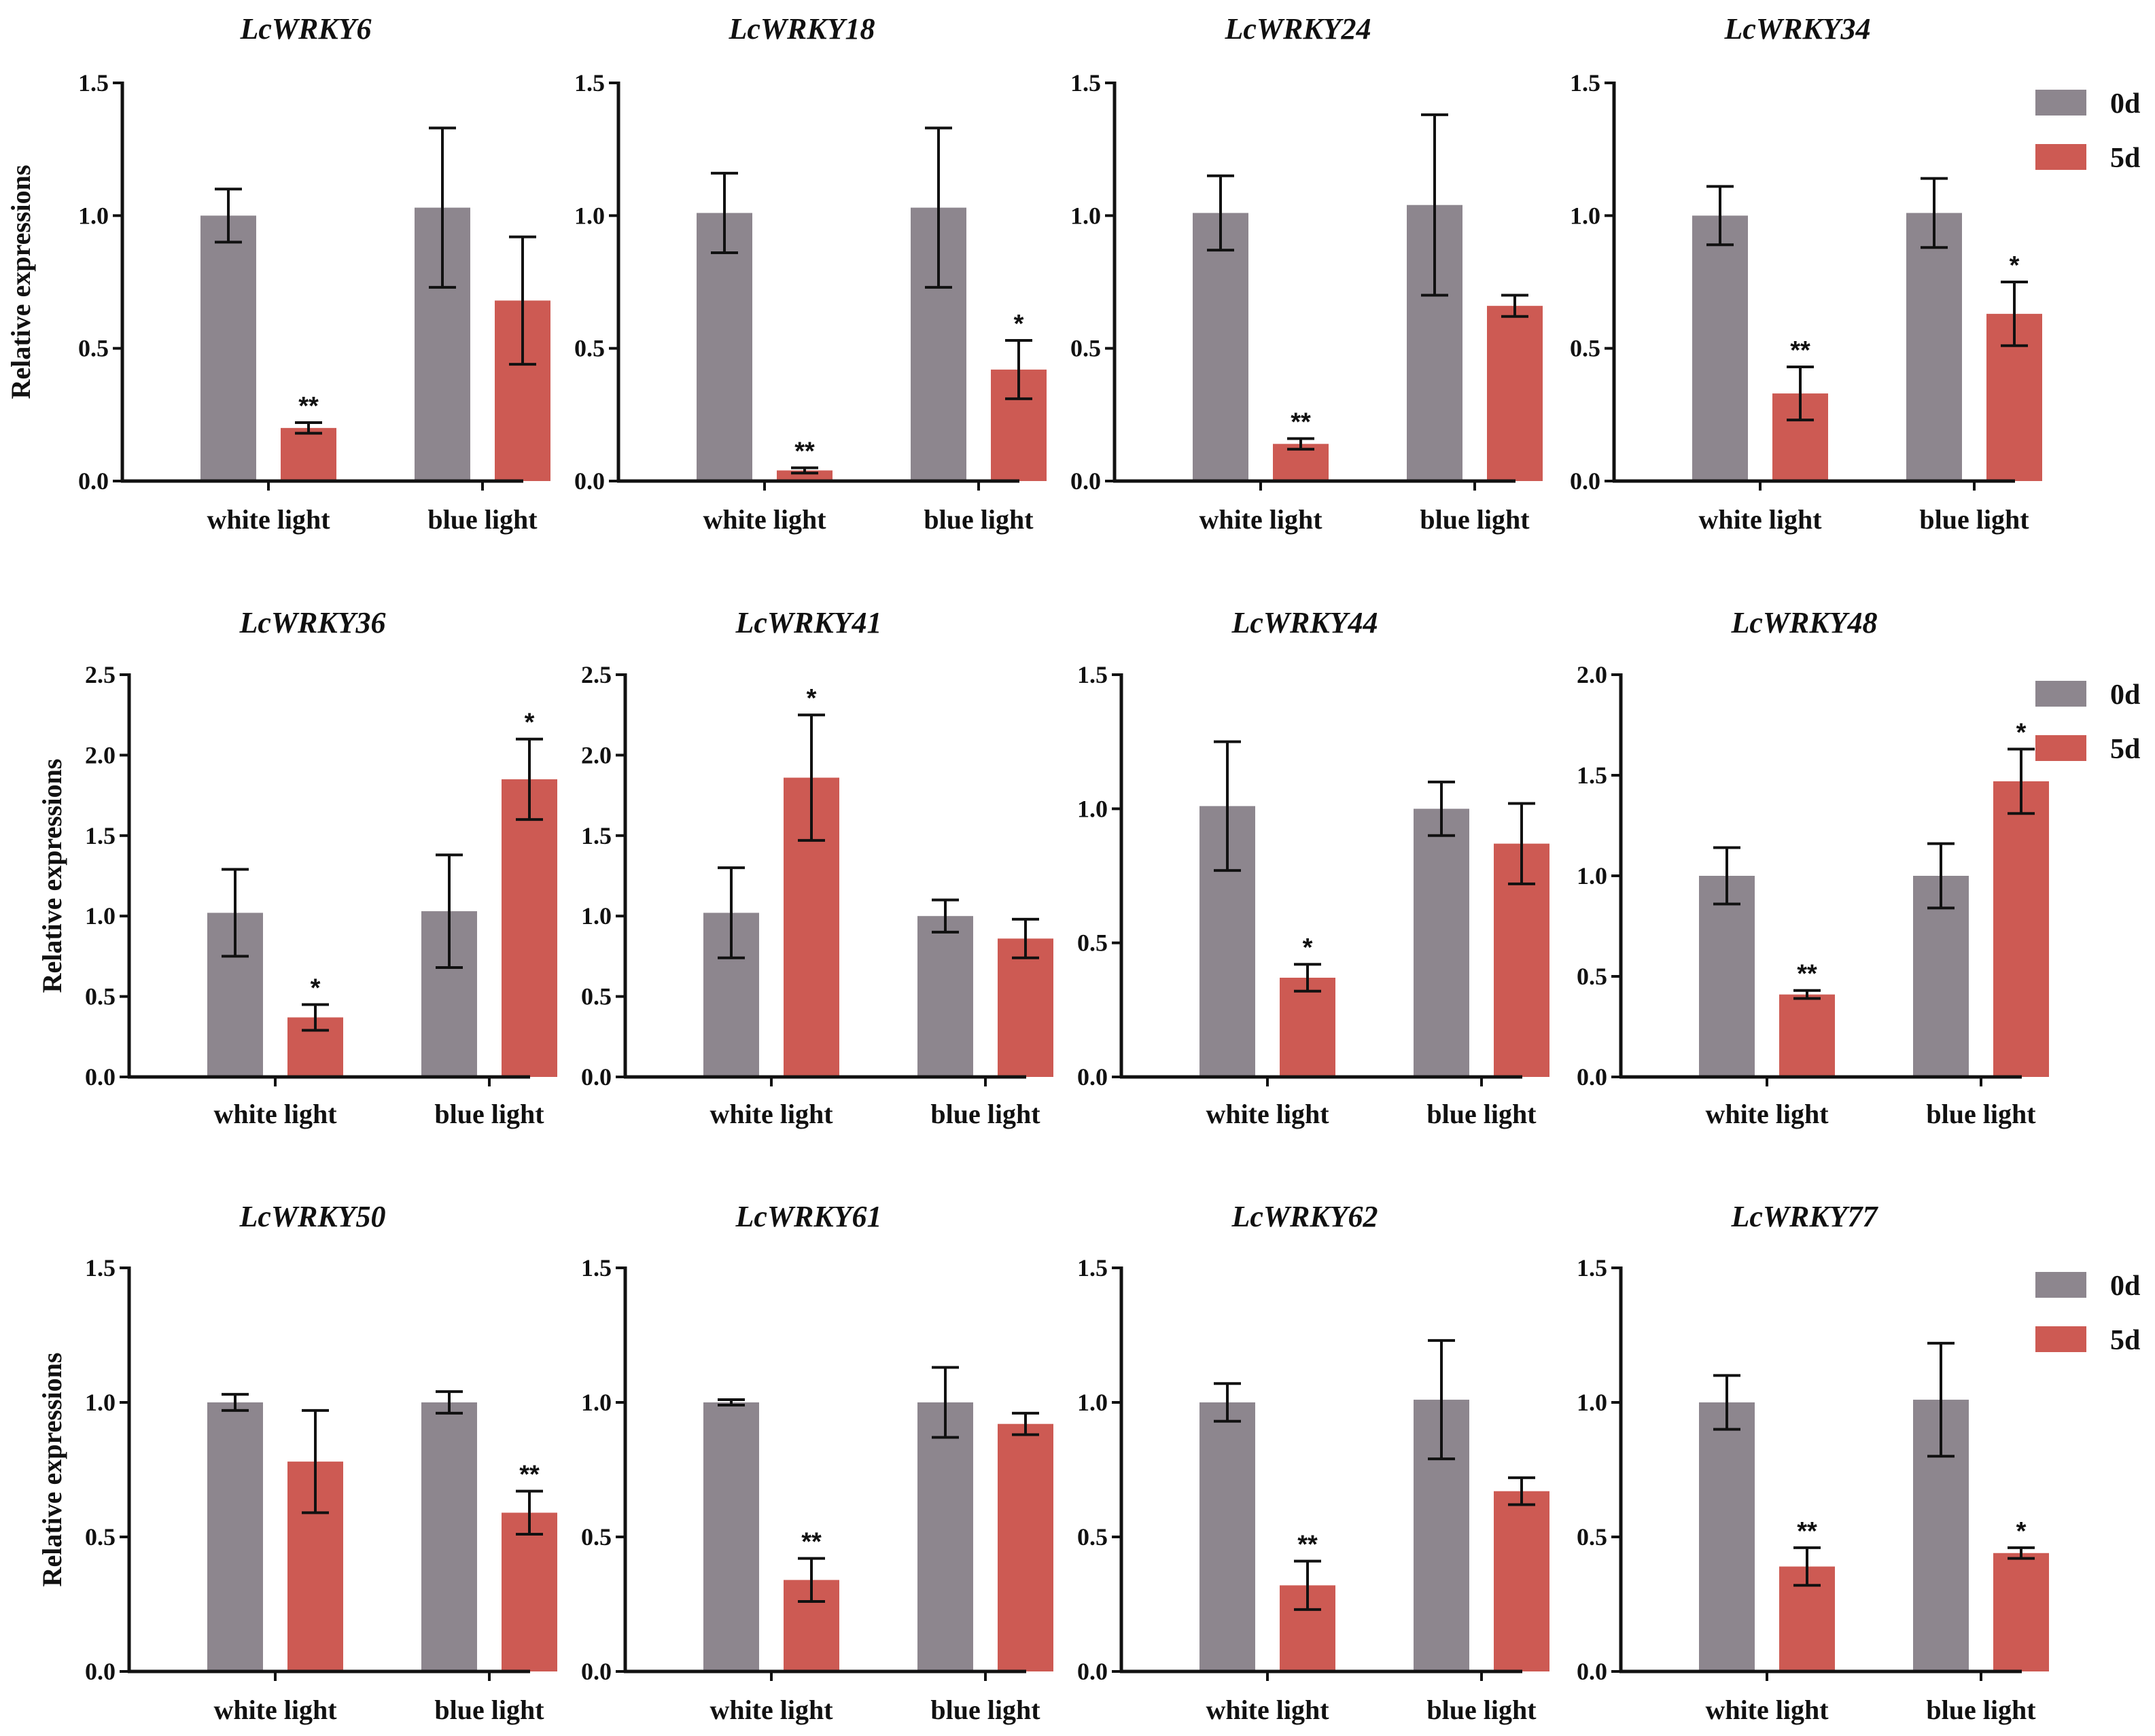  What do you see at coordinates (1803, 622) in the screenshot?
I see `panel-title: LcWRKY48` at bounding box center [1803, 622].